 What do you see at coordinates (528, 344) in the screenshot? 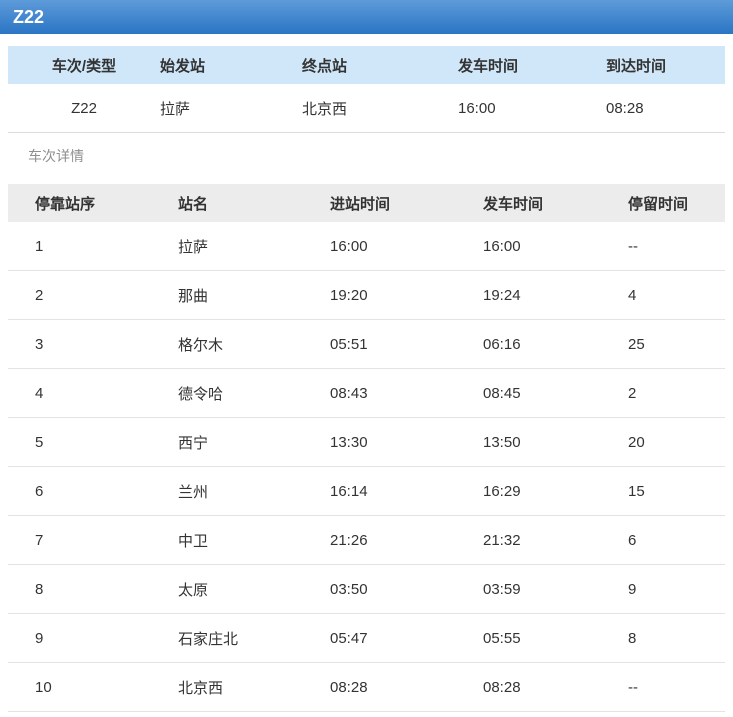
I see `detail-cell: 06:16` at bounding box center [528, 344].